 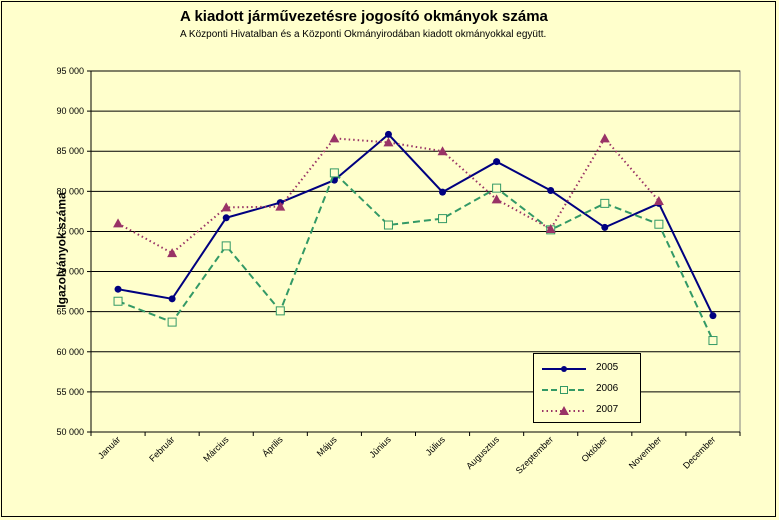 What do you see at coordinates (436, 446) in the screenshot?
I see `x-tick-label: Július` at bounding box center [436, 446].